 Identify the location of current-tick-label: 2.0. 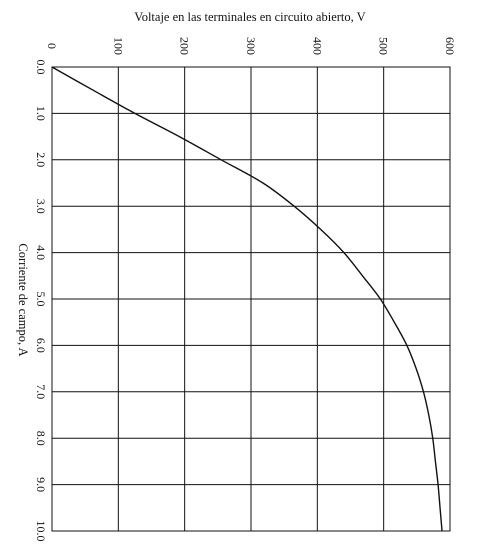
(41, 159).